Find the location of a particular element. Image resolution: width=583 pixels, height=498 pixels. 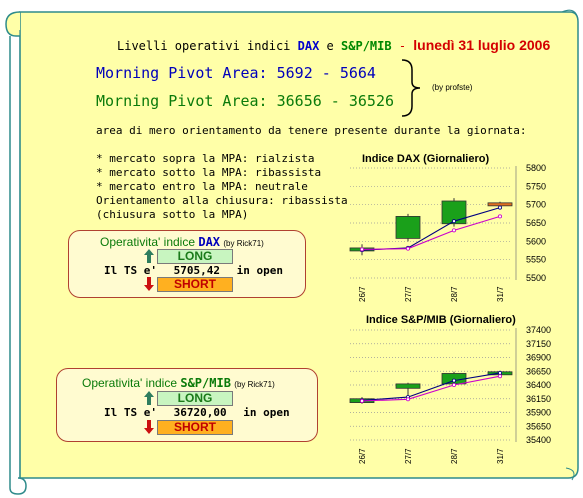

op-dax-title: Operativita' indice DAX (by Rick71) is located at coordinates (182, 242).